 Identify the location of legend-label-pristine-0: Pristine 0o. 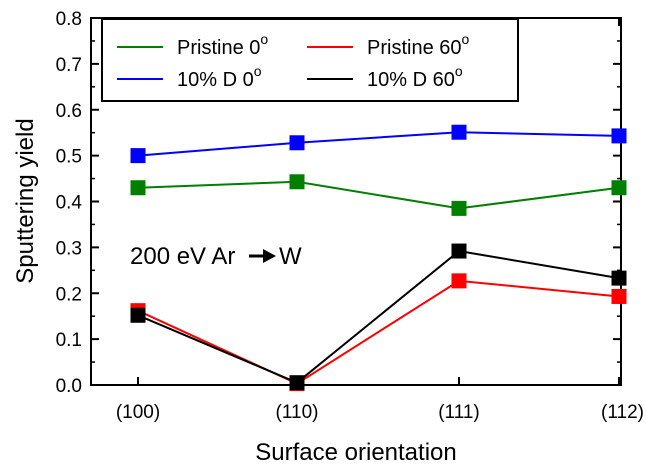
(222, 45).